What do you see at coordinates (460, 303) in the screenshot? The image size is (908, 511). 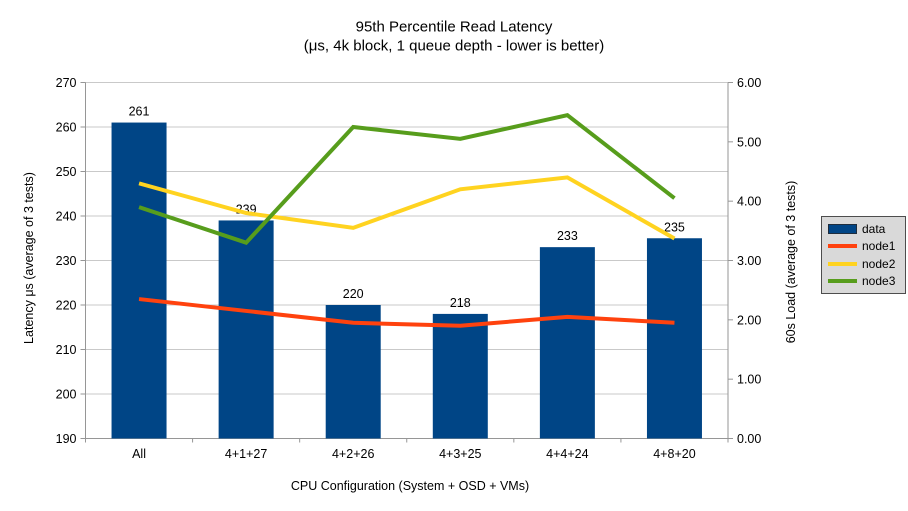 I see `bar-value-label: 218` at bounding box center [460, 303].